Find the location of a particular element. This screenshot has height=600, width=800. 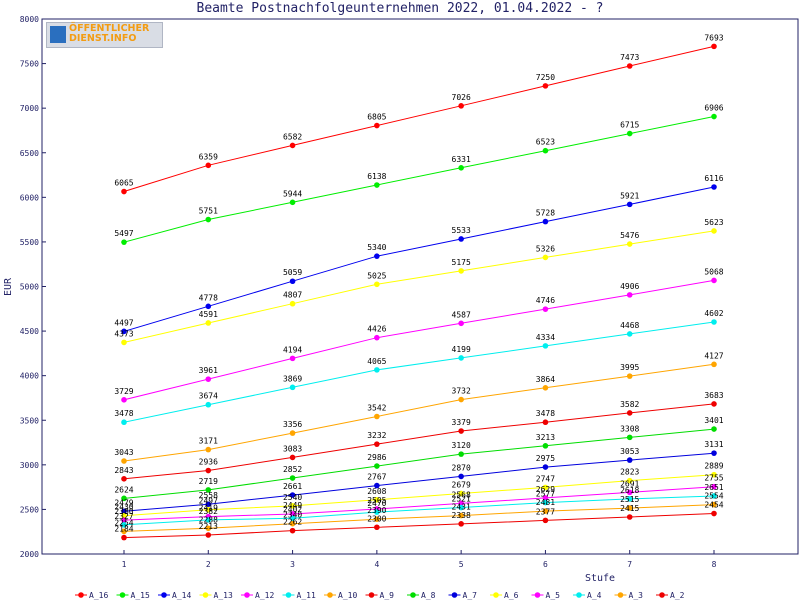

y-tick-label: 2000 is located at coordinates (29, 554).